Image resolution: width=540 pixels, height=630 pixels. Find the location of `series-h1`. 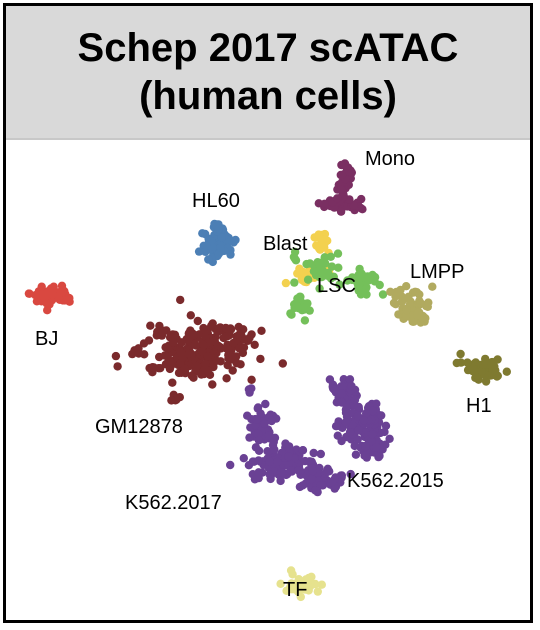

series-h1 is located at coordinates (481, 367).